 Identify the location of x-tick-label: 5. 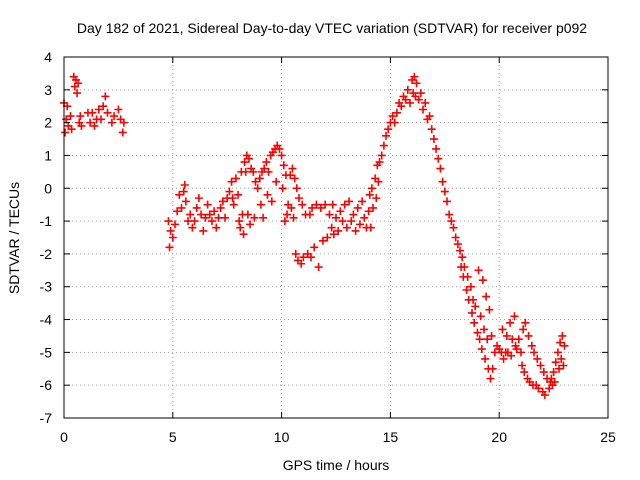
(173, 437).